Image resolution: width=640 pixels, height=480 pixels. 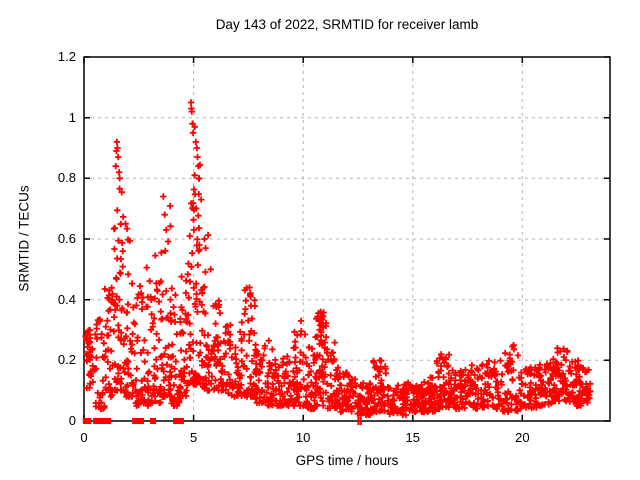 What do you see at coordinates (66, 299) in the screenshot?
I see `y-tick-label: 0.4` at bounding box center [66, 299].